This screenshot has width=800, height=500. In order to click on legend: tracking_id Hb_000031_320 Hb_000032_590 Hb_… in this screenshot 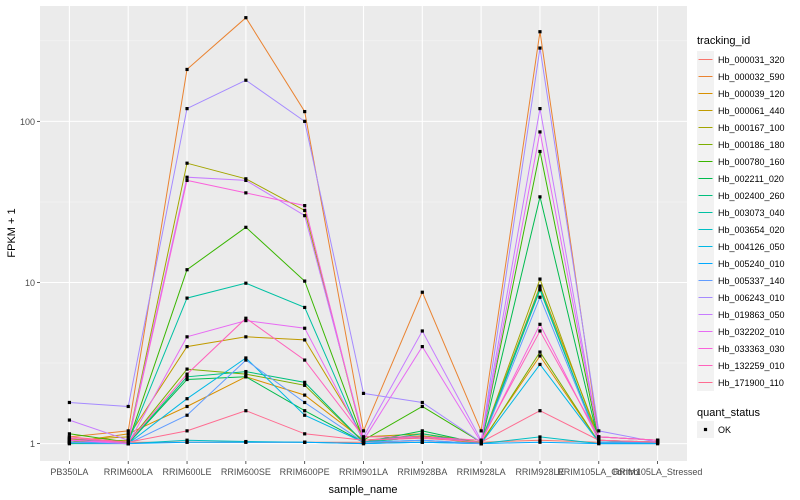, I will do `click(741, 236)`.